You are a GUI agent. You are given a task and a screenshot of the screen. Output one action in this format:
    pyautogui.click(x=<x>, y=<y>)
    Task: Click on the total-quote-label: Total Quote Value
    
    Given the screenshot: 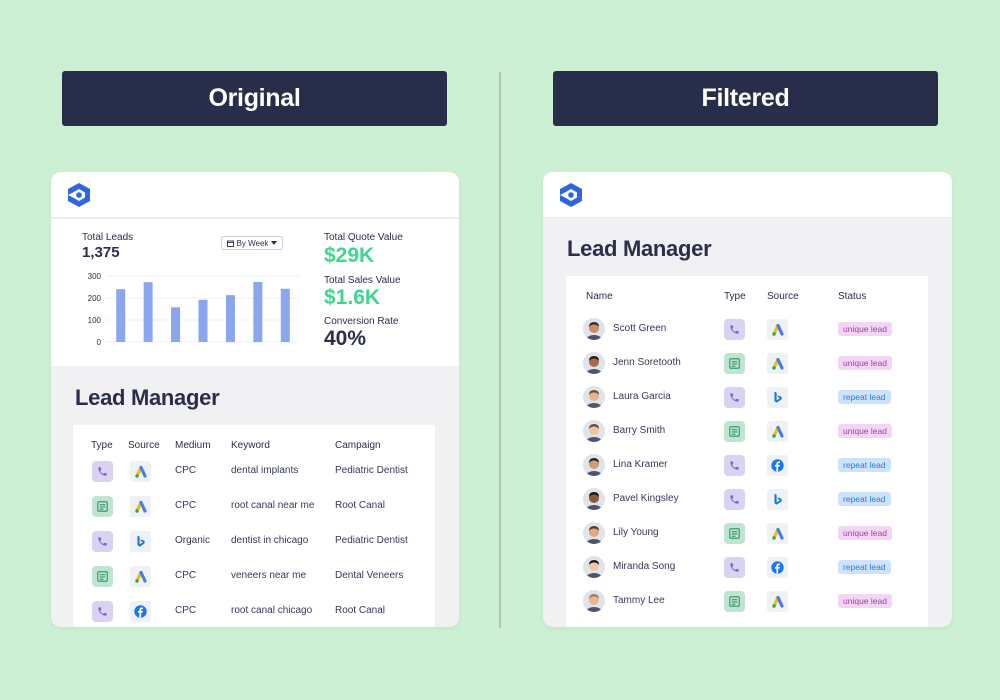 What is the action you would take?
    pyautogui.click(x=363, y=237)
    